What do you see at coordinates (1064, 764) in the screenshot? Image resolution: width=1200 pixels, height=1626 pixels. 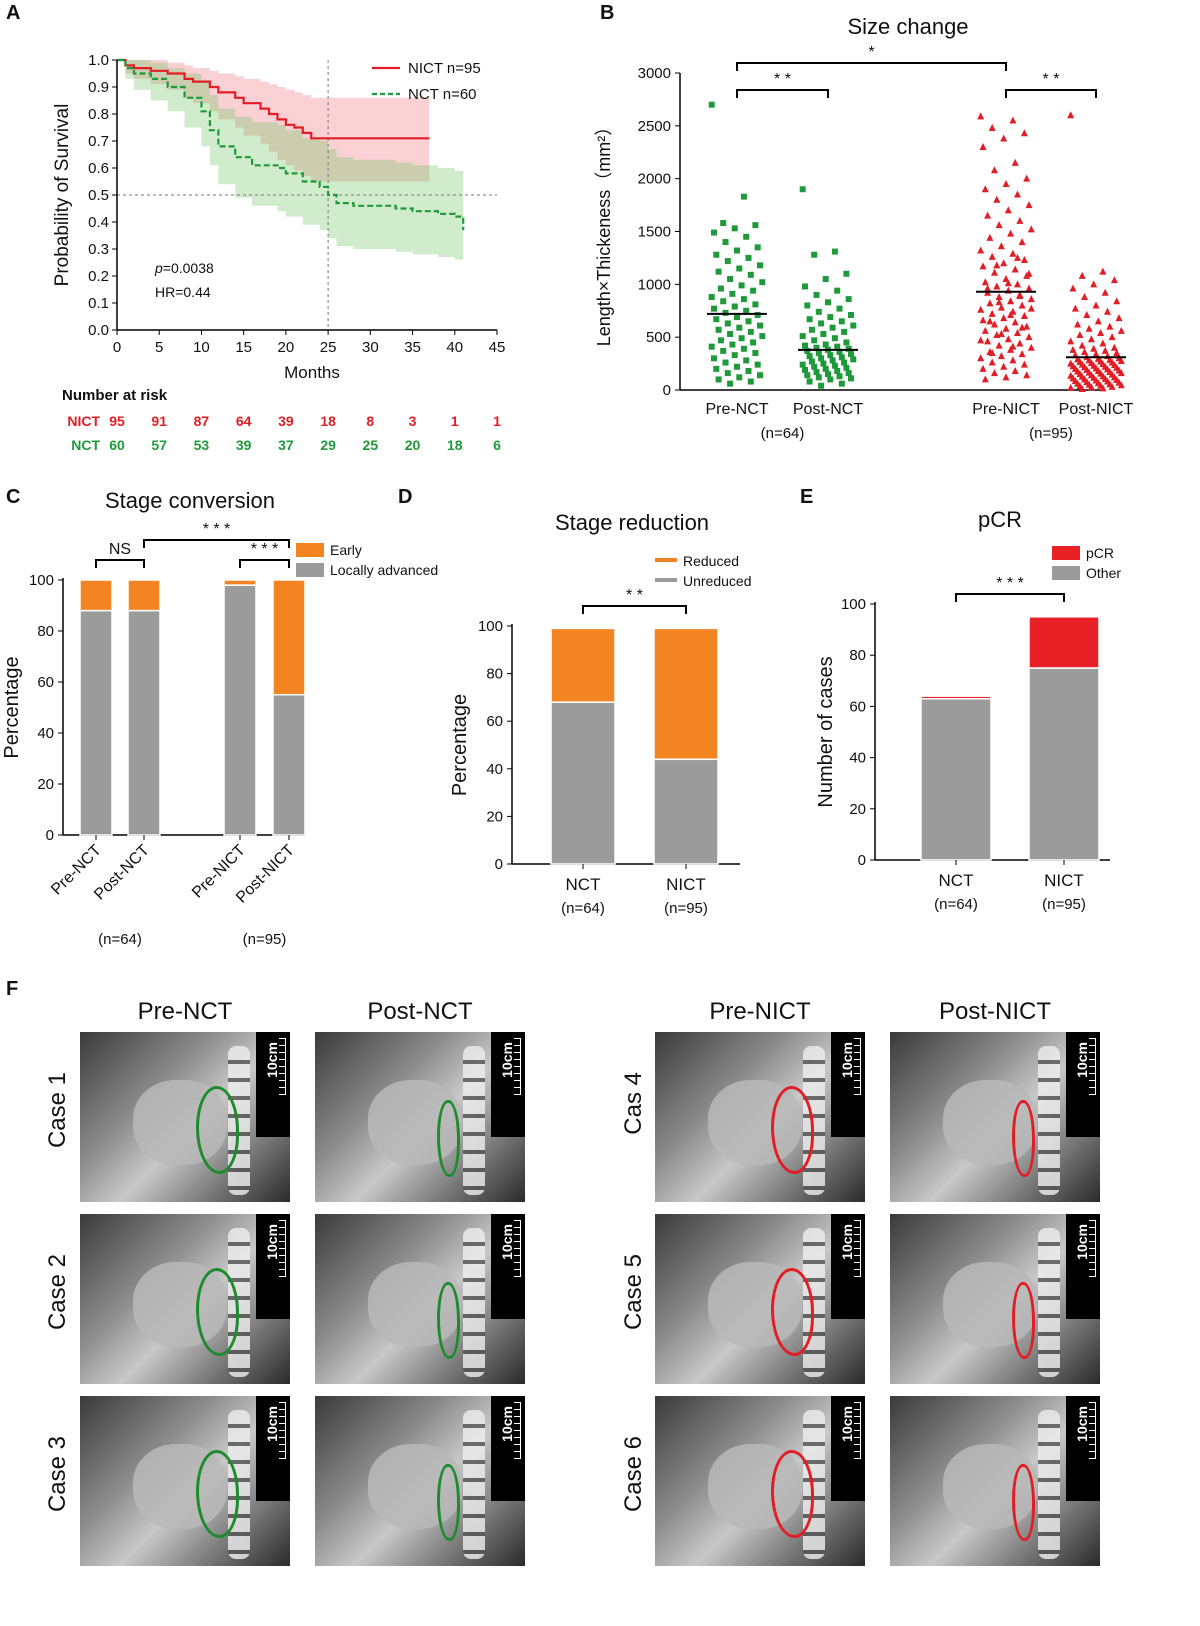 I see `bar-other` at bounding box center [1064, 764].